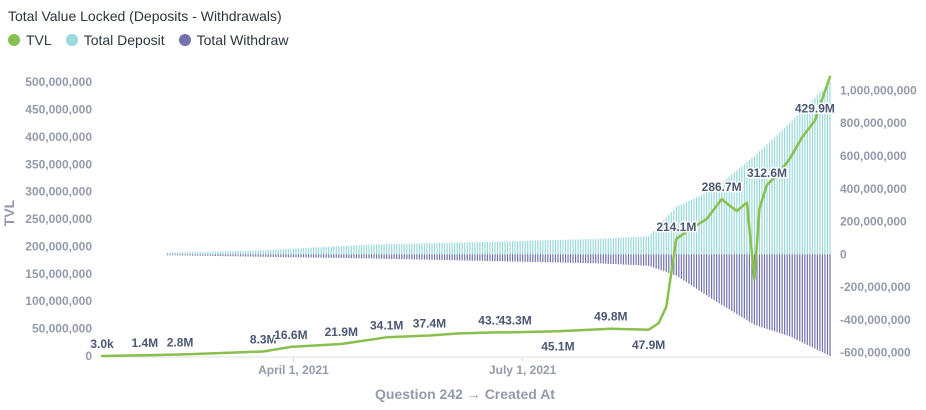 This screenshot has height=410, width=926. I want to click on y-left-tick-label: 150,000,000, so click(58, 274).